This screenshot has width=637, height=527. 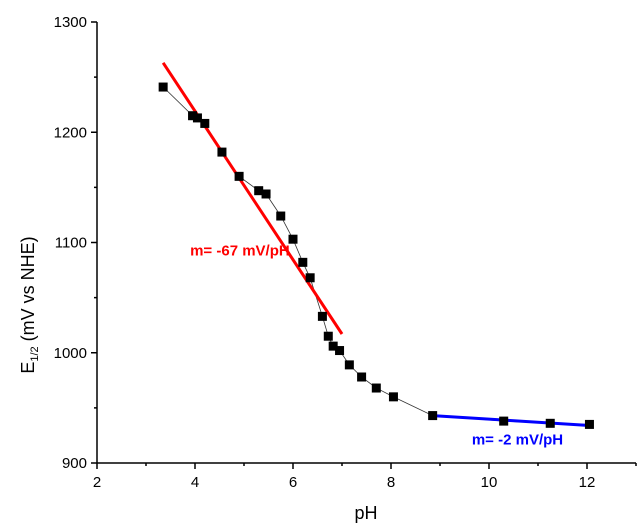 What do you see at coordinates (587, 482) in the screenshot?
I see `x-tick-label: 12` at bounding box center [587, 482].